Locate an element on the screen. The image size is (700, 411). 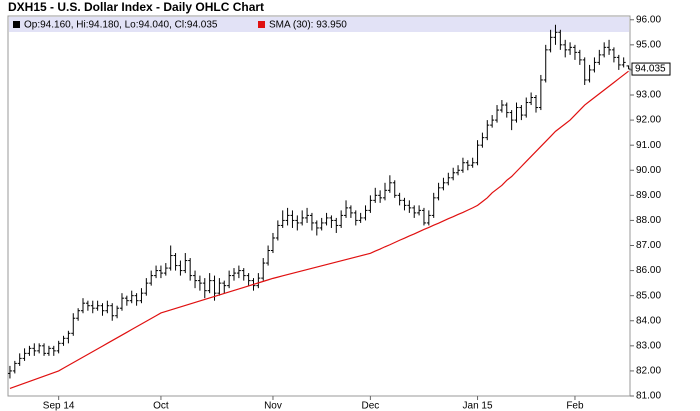
y-tick-label: 84.00 is located at coordinates (648, 320).